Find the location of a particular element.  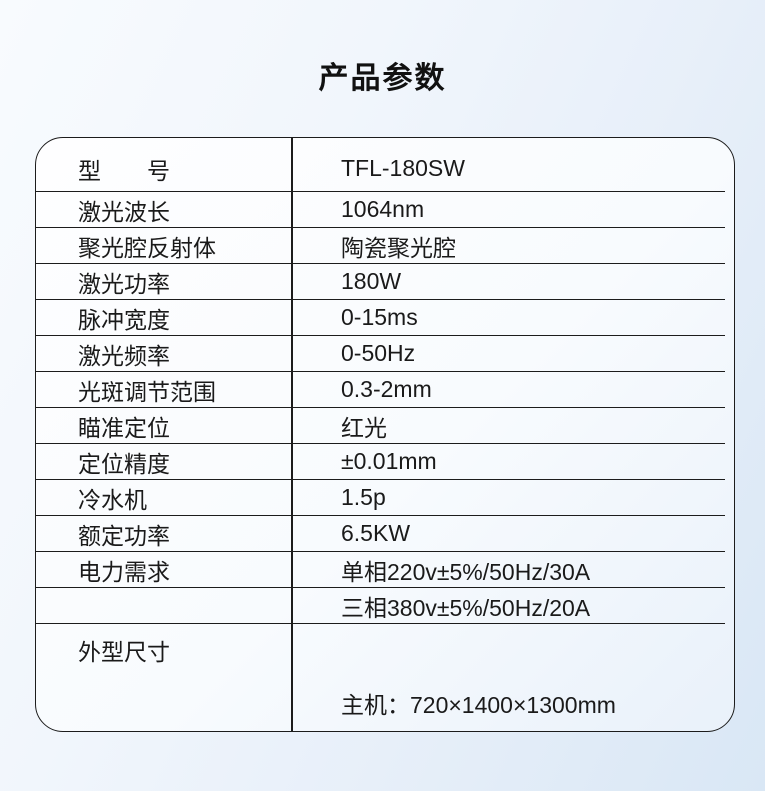

table-row-pulse-width: 脉冲宽度 0-15ms is located at coordinates (380, 318).